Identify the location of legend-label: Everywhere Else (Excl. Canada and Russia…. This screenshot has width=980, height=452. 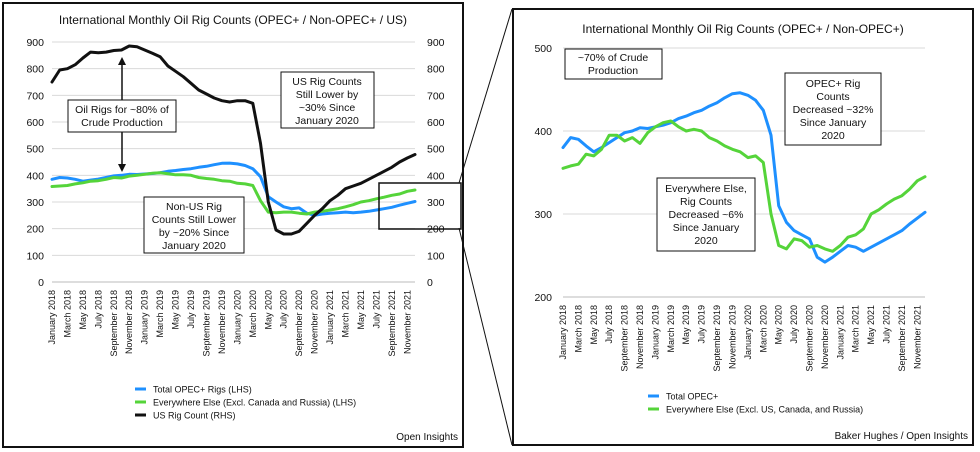
(254, 403).